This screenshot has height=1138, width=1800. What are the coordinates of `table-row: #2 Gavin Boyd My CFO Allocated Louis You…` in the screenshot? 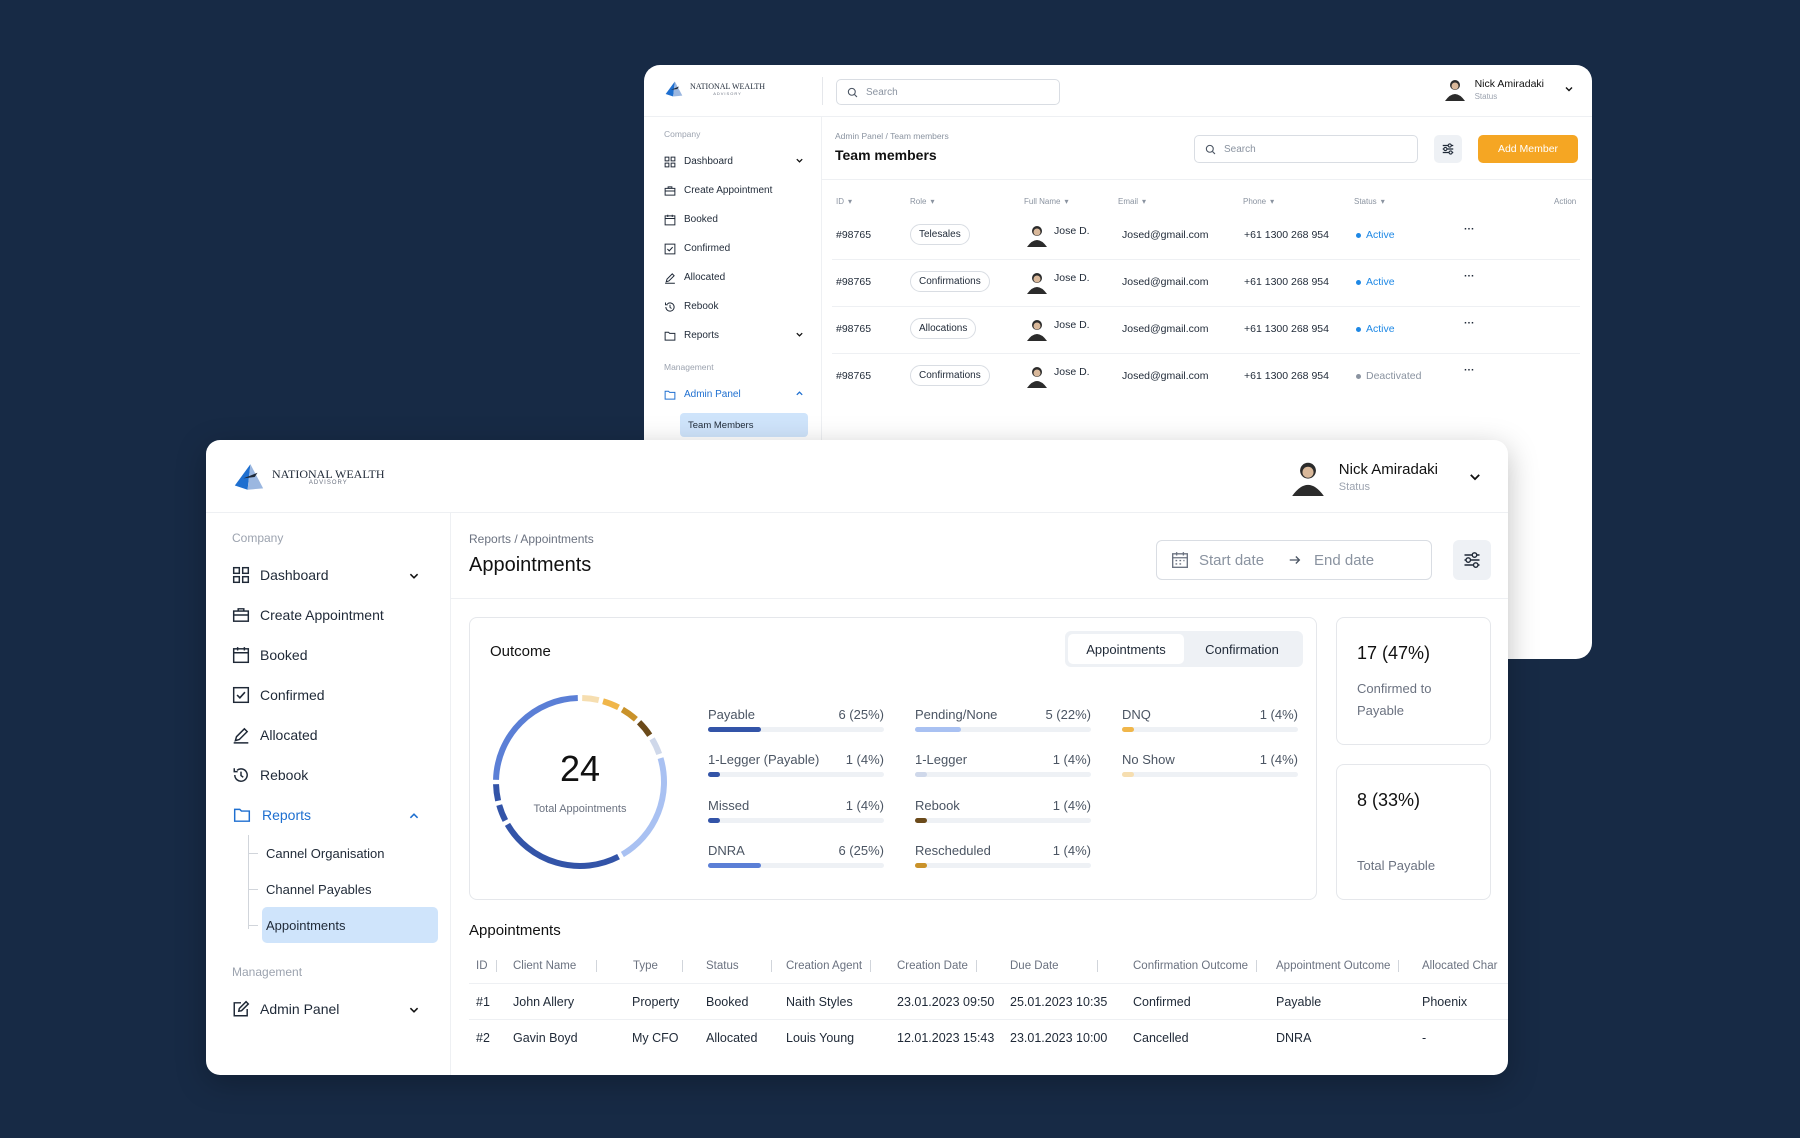 It's located at (988, 1037).